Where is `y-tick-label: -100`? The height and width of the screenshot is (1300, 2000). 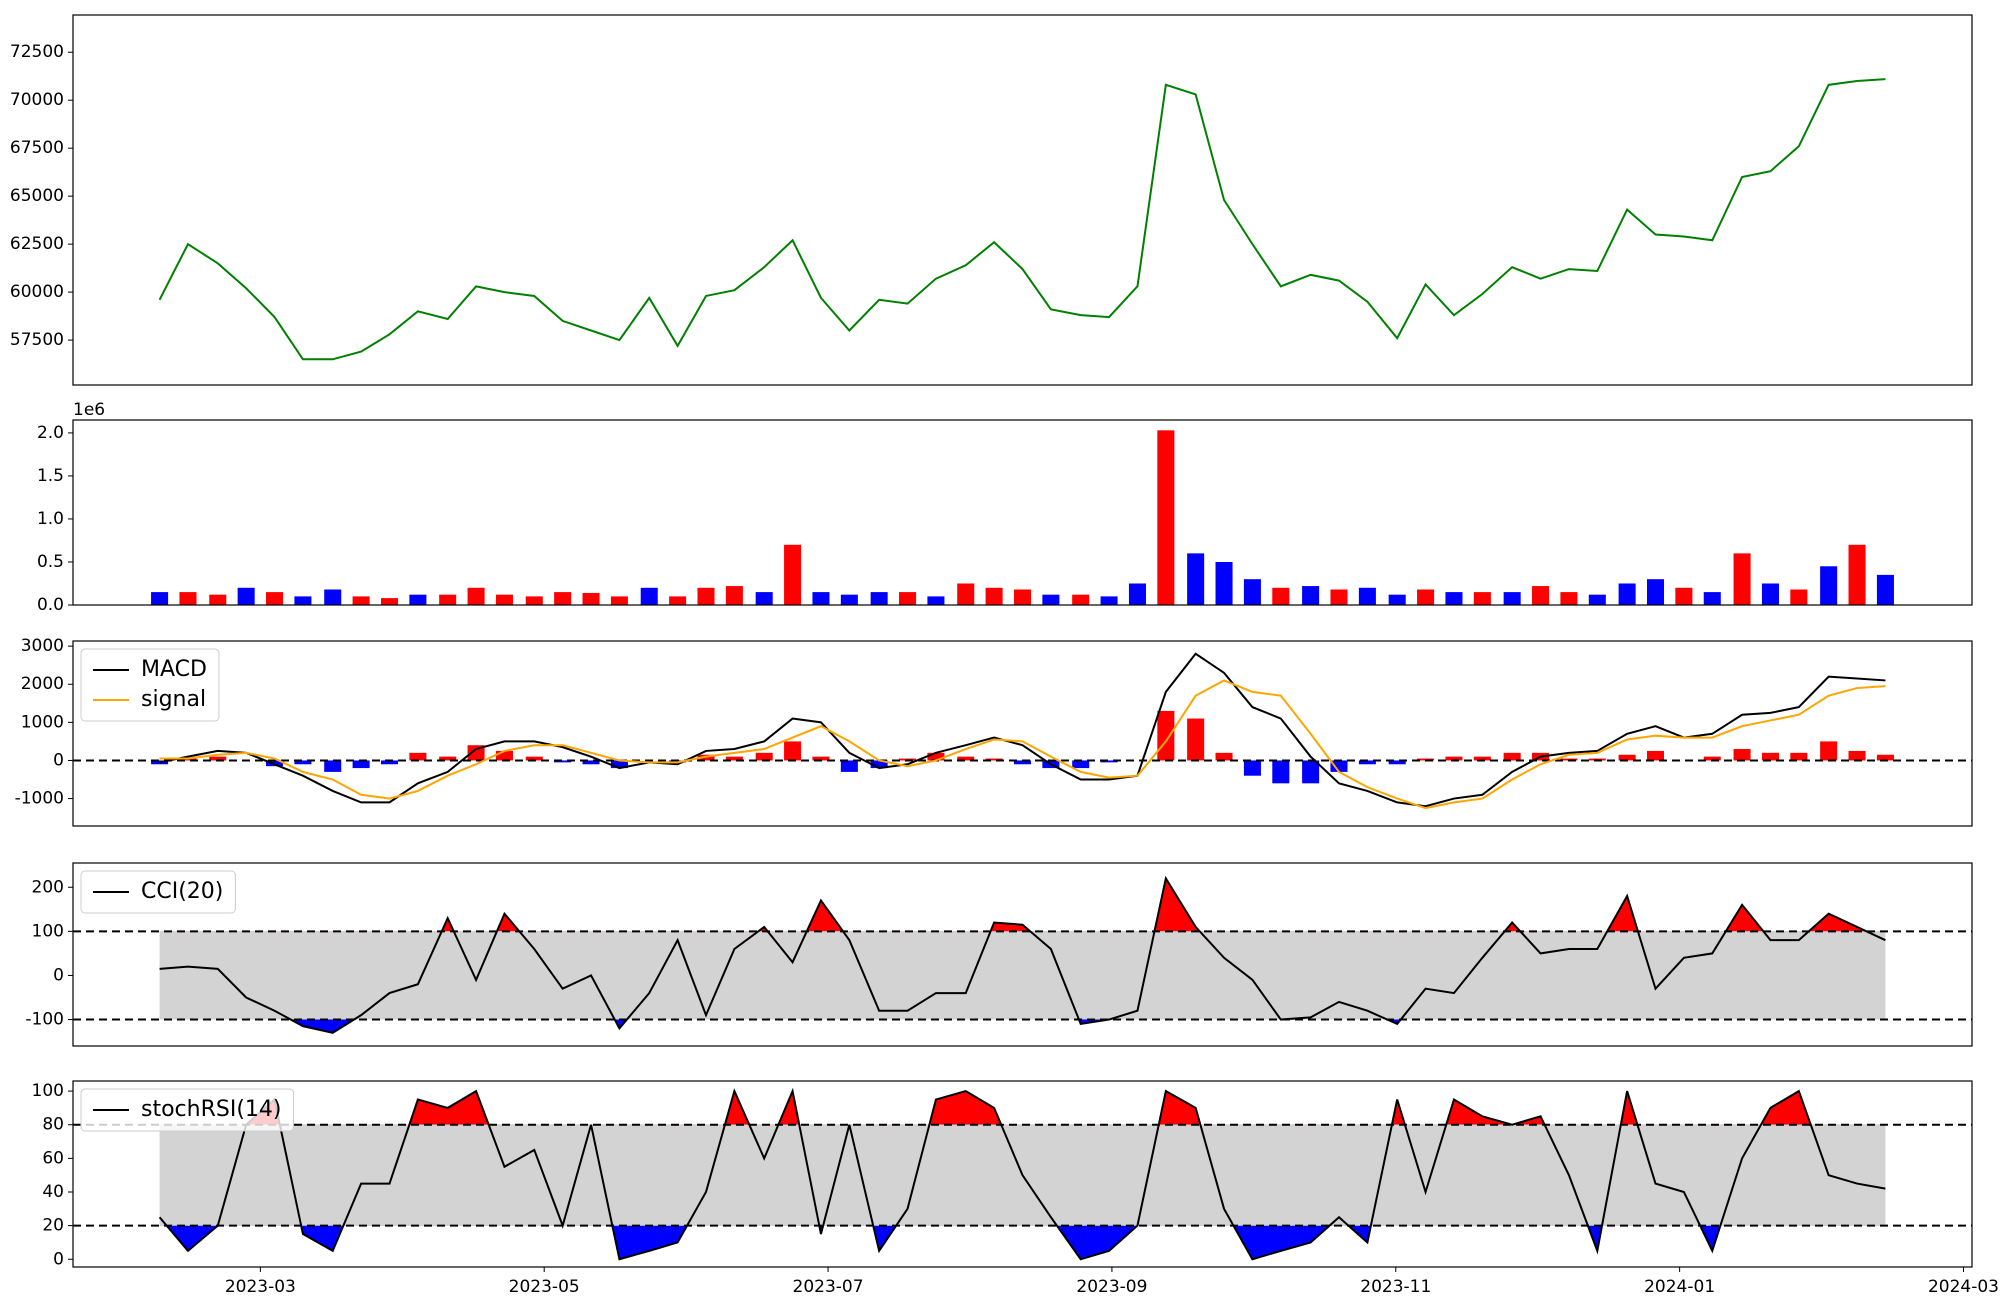 y-tick-label: -100 is located at coordinates (44, 1020).